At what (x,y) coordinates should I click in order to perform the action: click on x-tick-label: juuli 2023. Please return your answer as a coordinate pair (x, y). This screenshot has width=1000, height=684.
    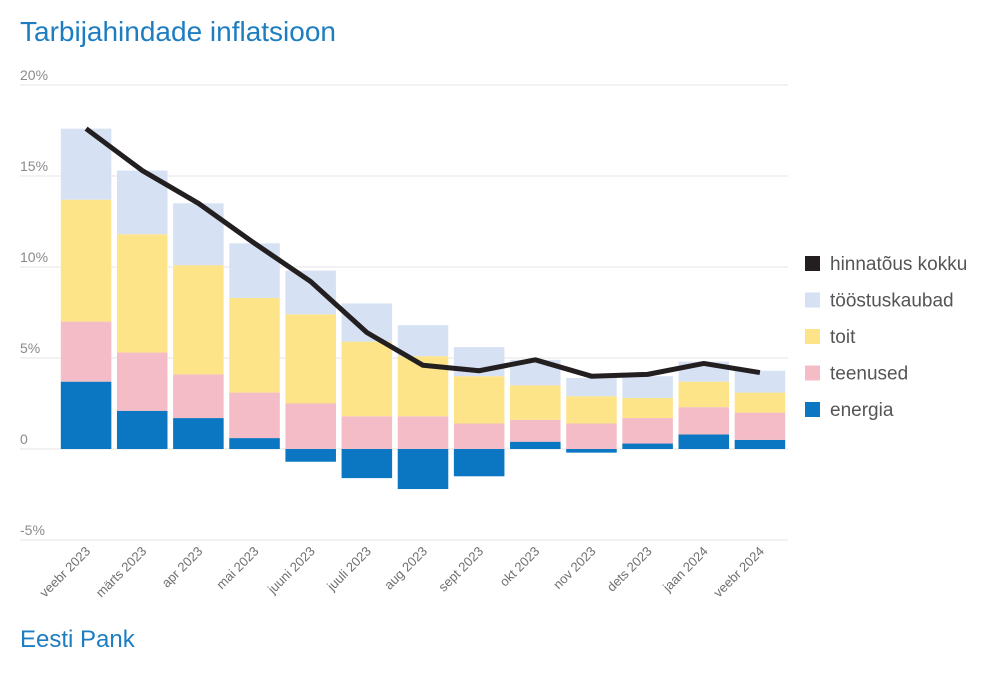
    Looking at the image, I should click on (348, 569).